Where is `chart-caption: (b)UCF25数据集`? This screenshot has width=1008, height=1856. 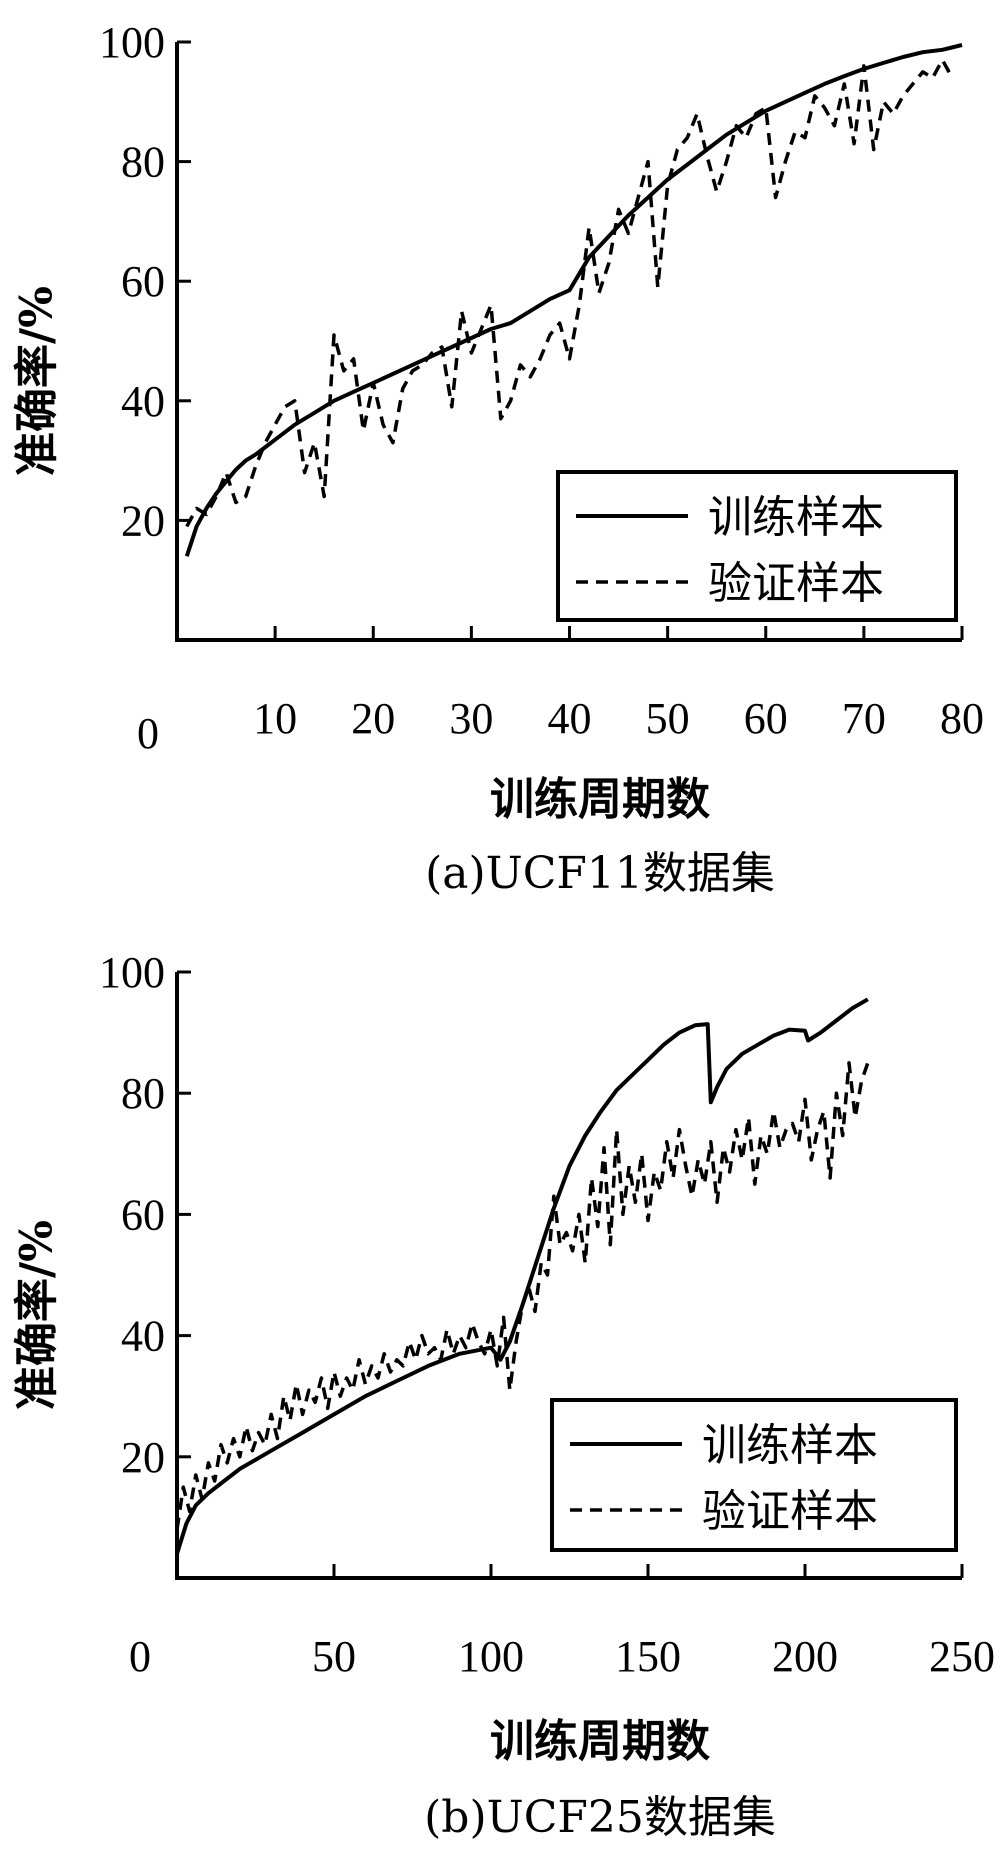
chart-caption: (b)UCF25数据集 is located at coordinates (600, 1817).